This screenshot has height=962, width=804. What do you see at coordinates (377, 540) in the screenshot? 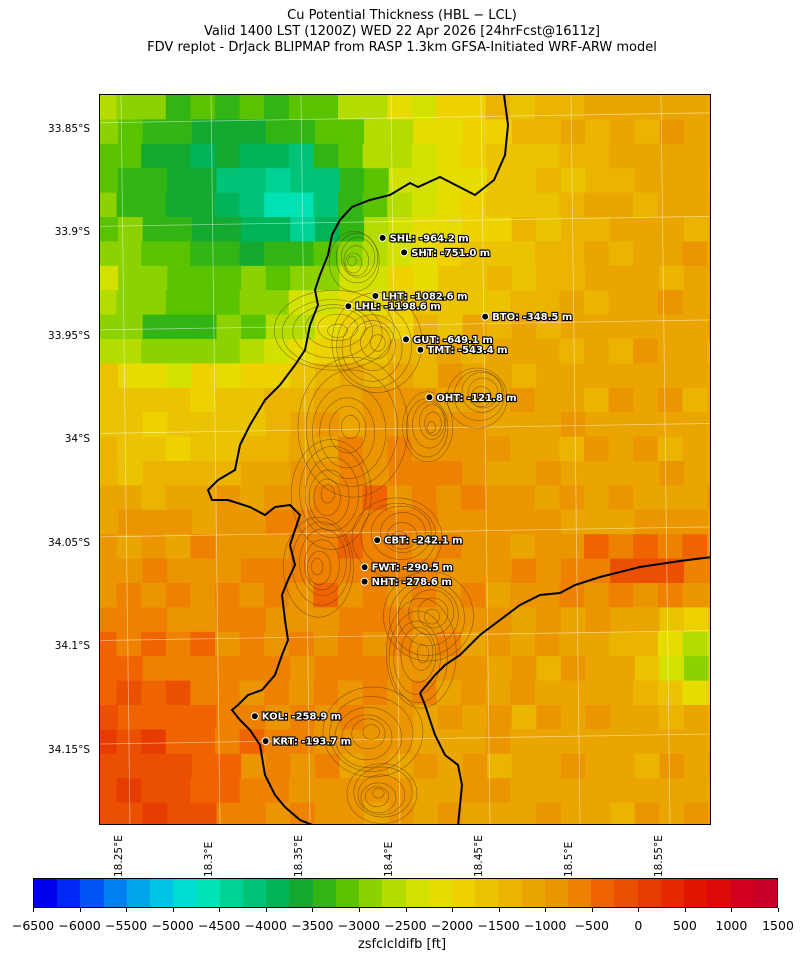
I see `station-marker-cbt` at bounding box center [377, 540].